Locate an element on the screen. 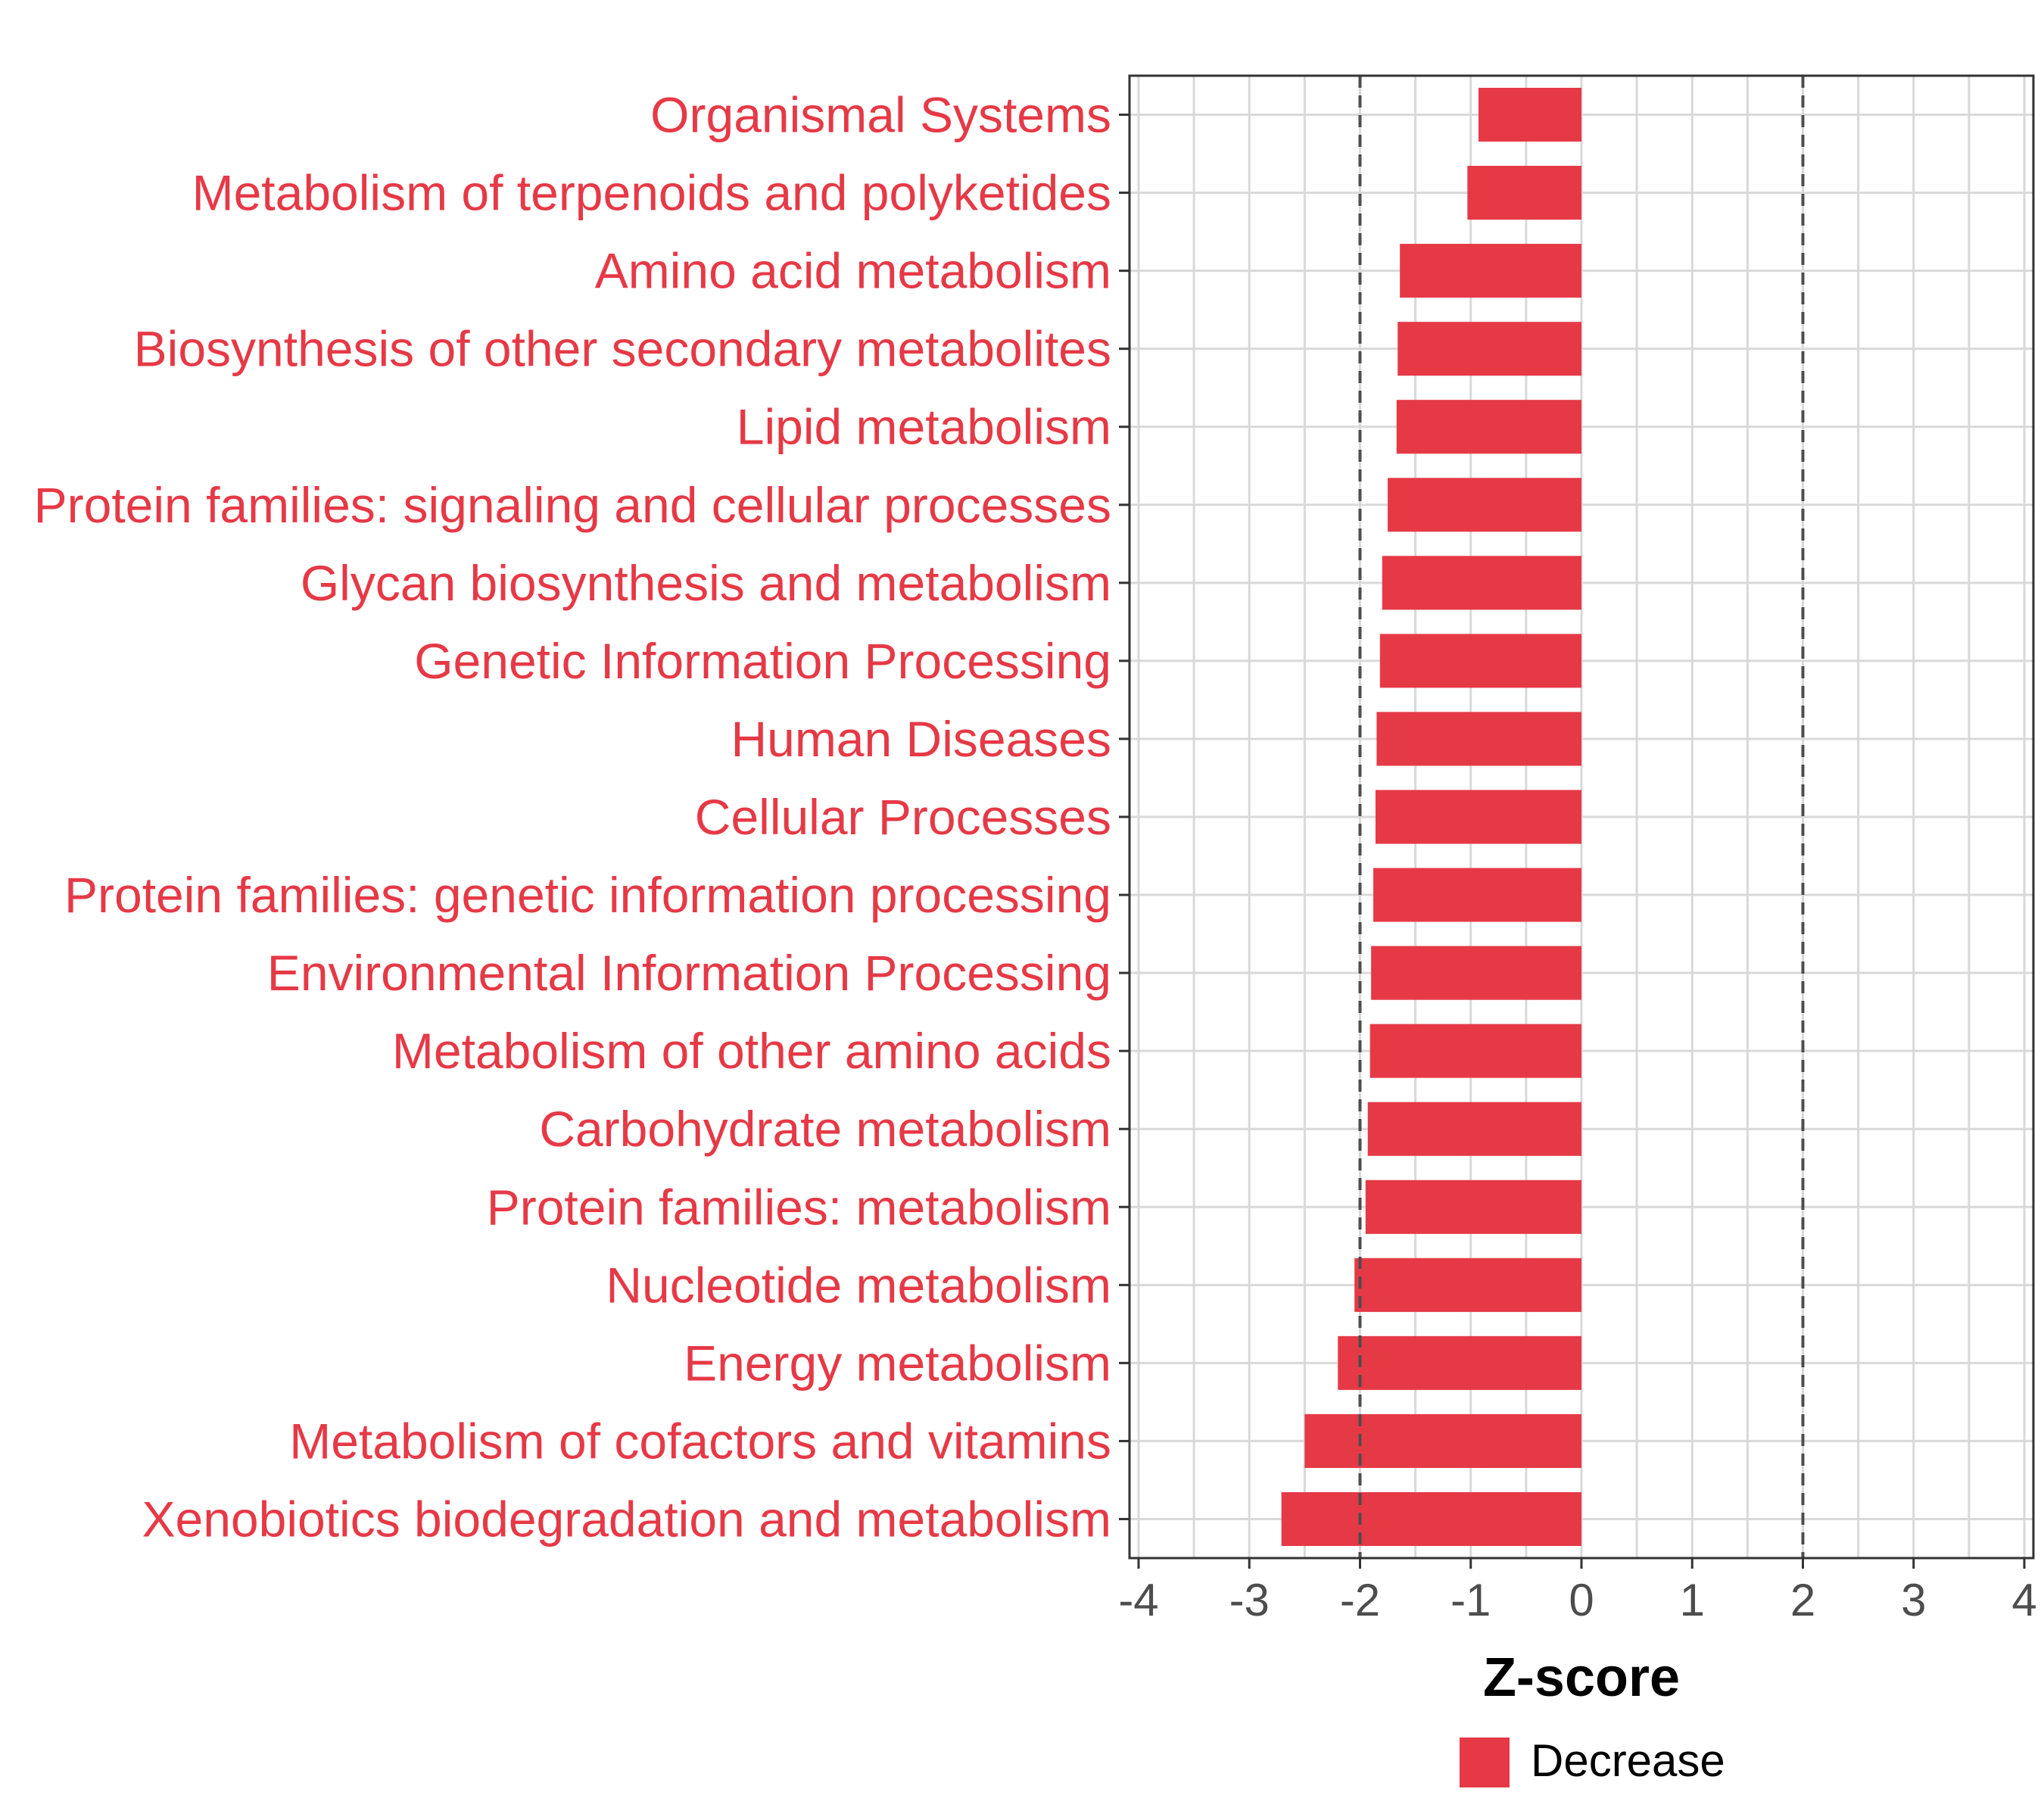 The width and height of the screenshot is (2044, 1817). x-tick-label: -4 is located at coordinates (1138, 1600).